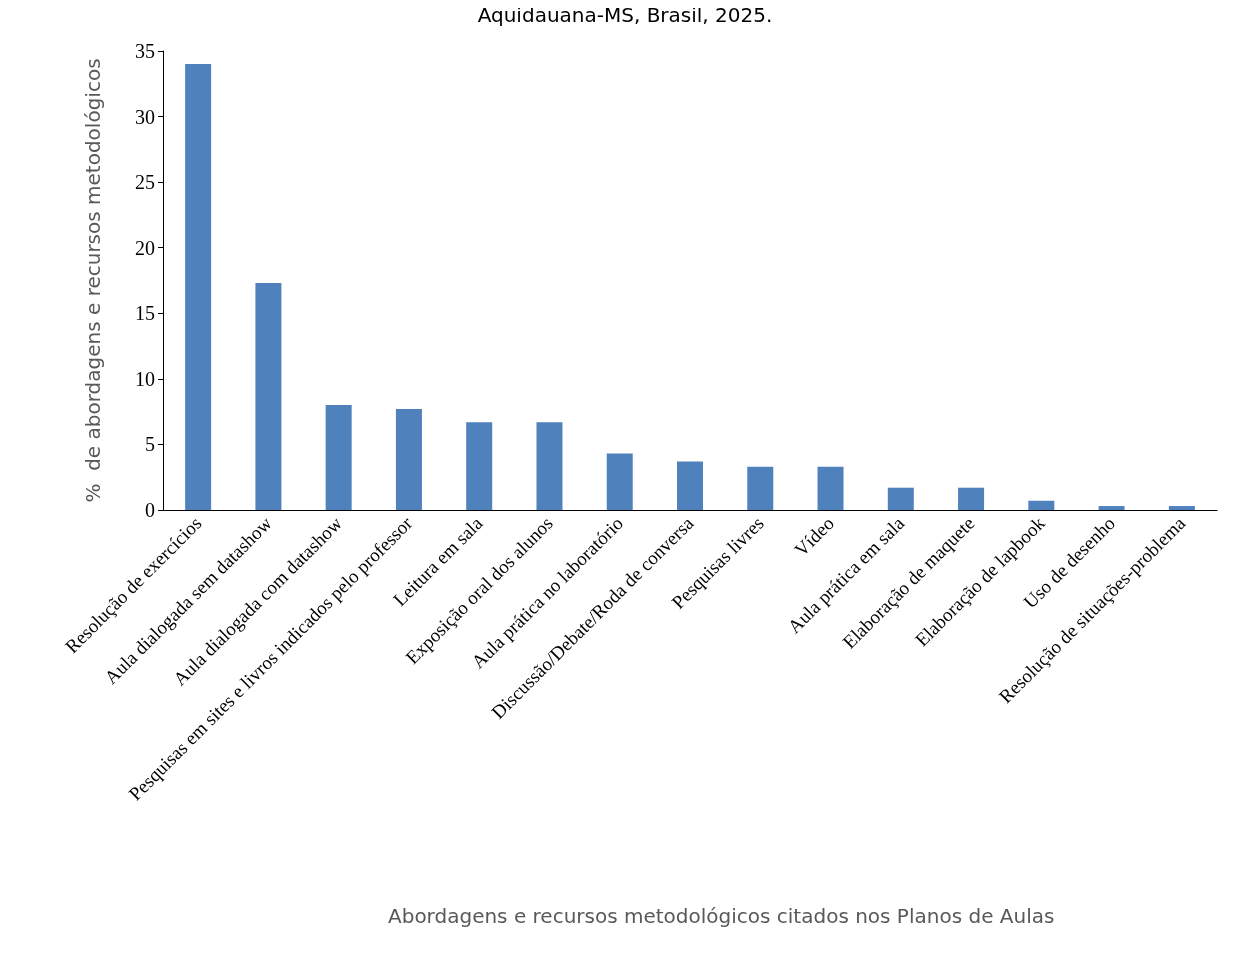 This screenshot has height=968, width=1250. What do you see at coordinates (150, 444) in the screenshot?
I see `y-tick-label: 5` at bounding box center [150, 444].